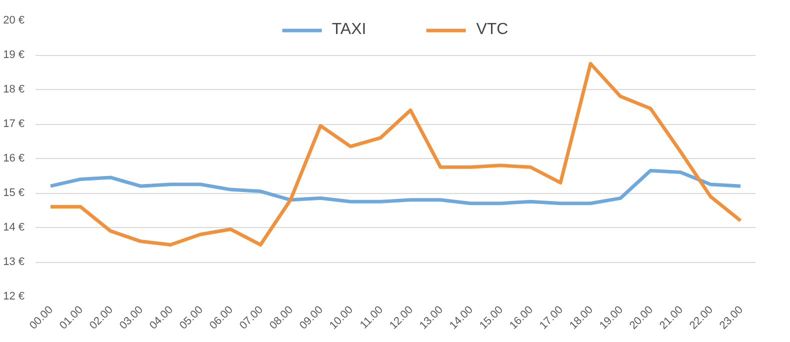 The width and height of the screenshot is (790, 342). I want to click on y-tick-label: 20 €, so click(14, 20).